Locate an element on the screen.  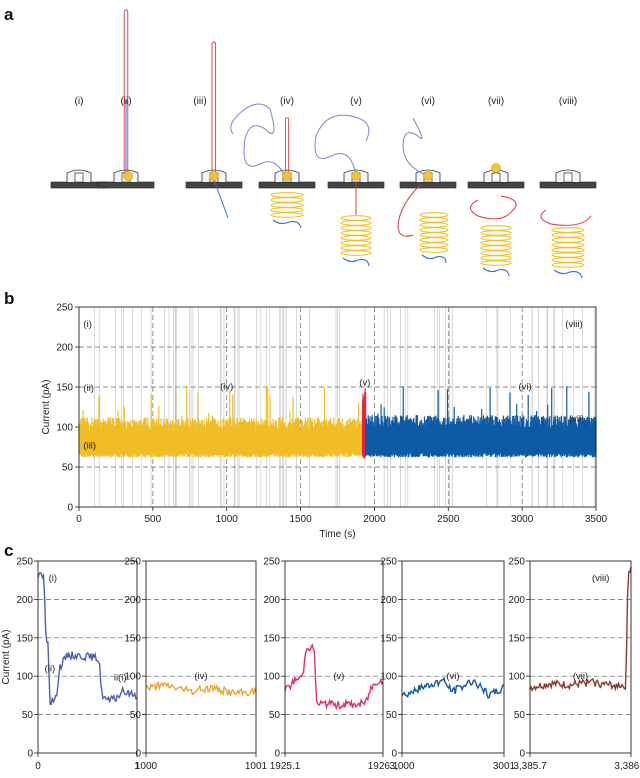
annotation-label: (ii) is located at coordinates (88, 388).